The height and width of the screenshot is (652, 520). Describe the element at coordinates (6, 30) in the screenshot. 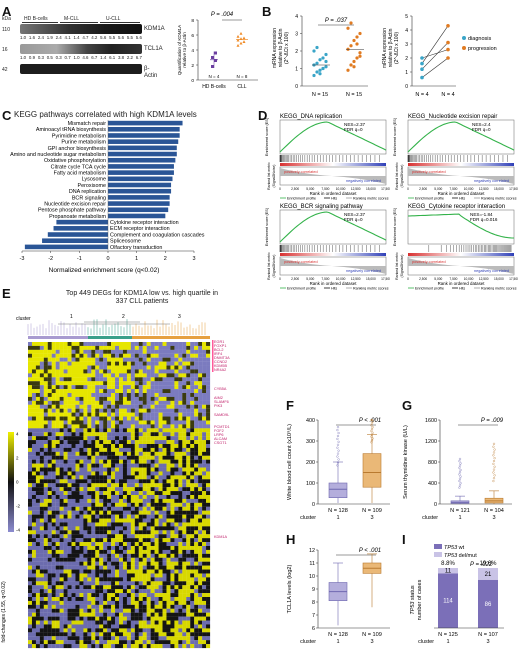

I see `kda-110: 110` at that location.